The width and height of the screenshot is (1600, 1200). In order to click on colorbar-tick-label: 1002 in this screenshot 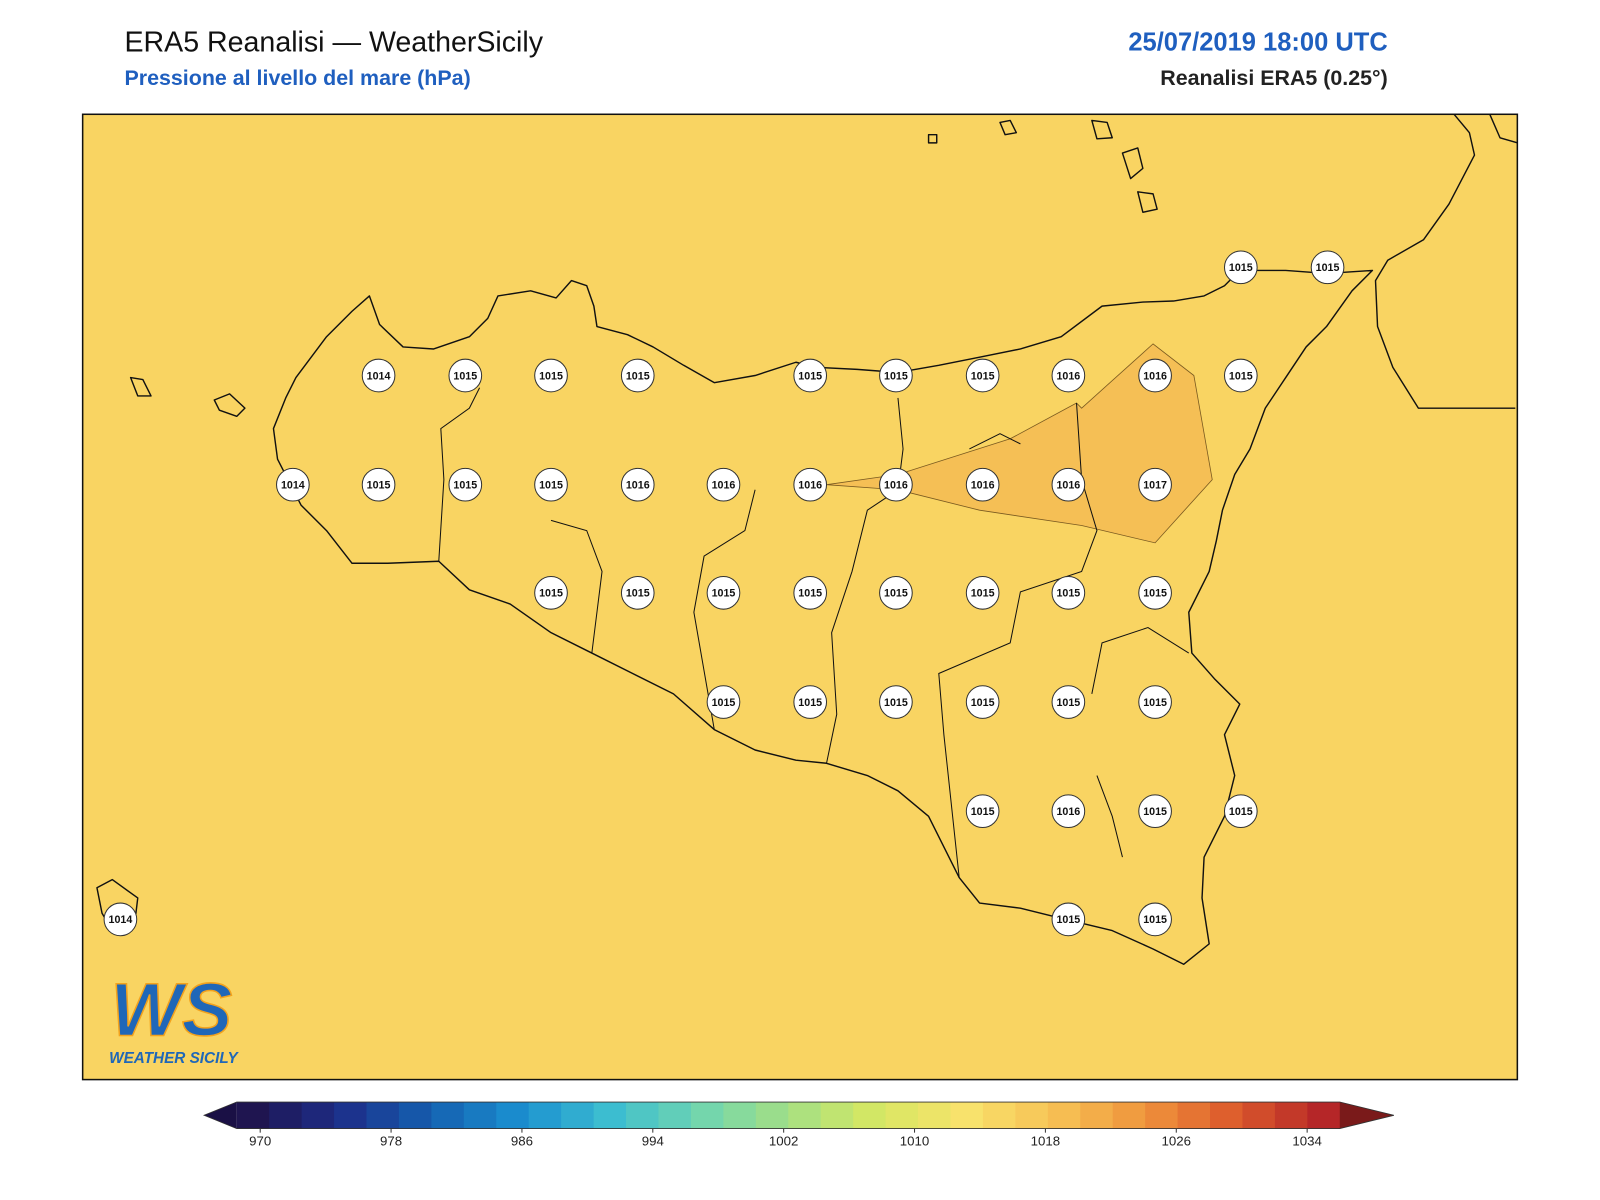, I will do `click(783, 1140)`.